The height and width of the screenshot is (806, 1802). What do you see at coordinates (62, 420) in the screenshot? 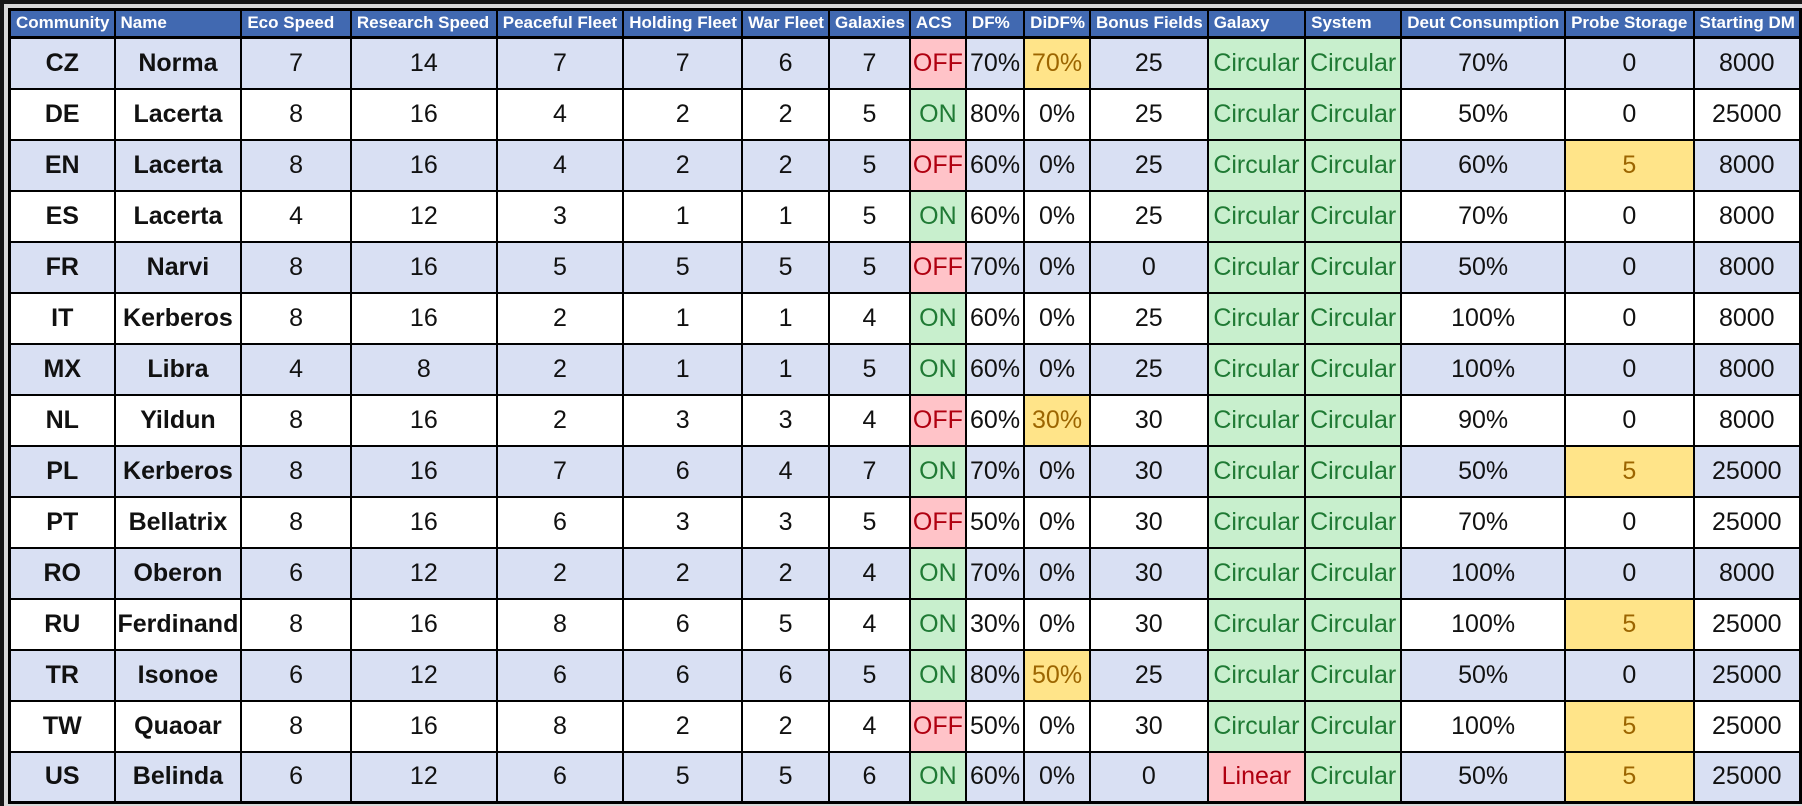
I see `cell-community: NL` at bounding box center [62, 420].